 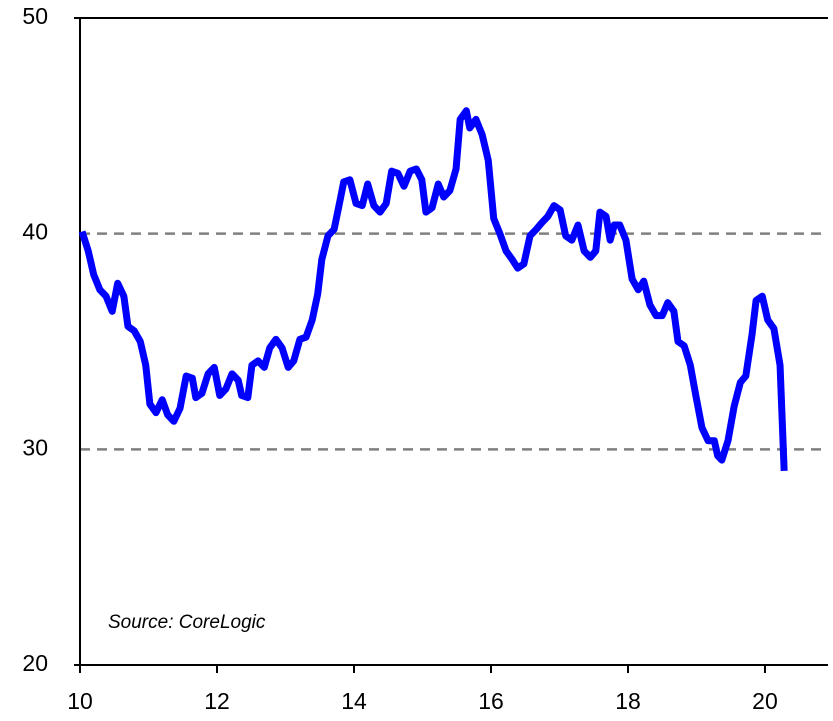 I want to click on x-tick-label: 20, so click(x=765, y=701).